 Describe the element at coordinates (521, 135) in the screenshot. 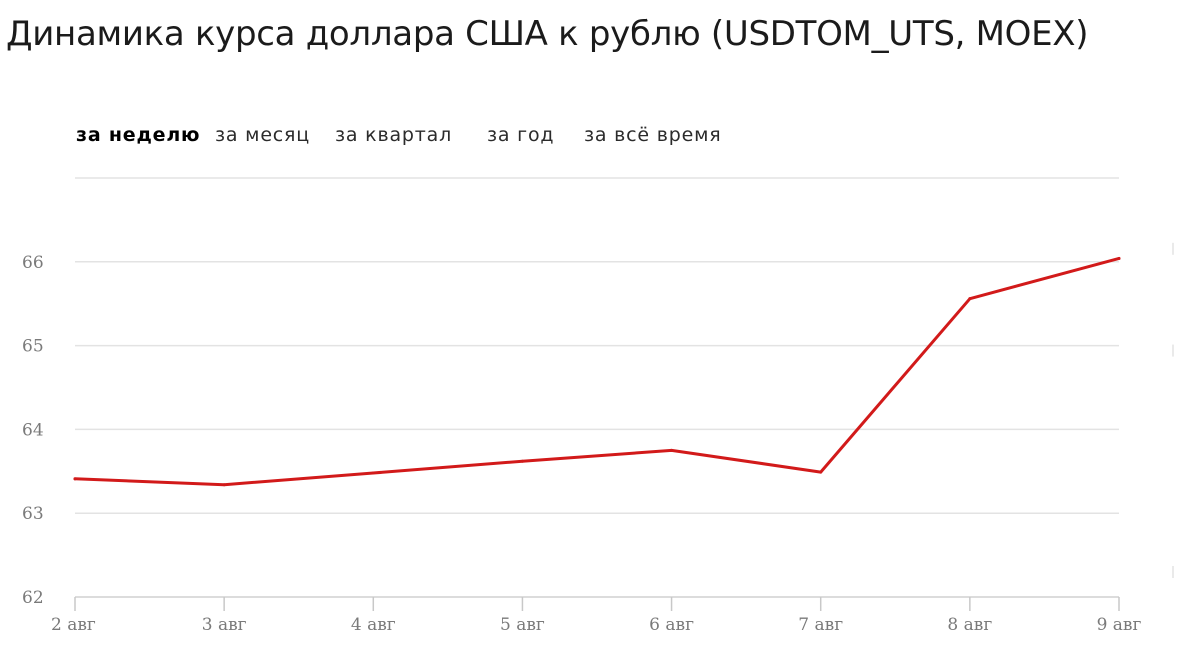

I see `tab-year: за год` at that location.